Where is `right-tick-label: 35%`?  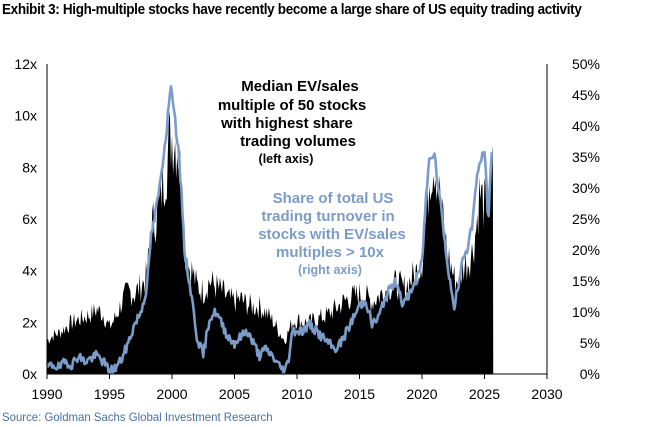
right-tick-label: 35% is located at coordinates (586, 157).